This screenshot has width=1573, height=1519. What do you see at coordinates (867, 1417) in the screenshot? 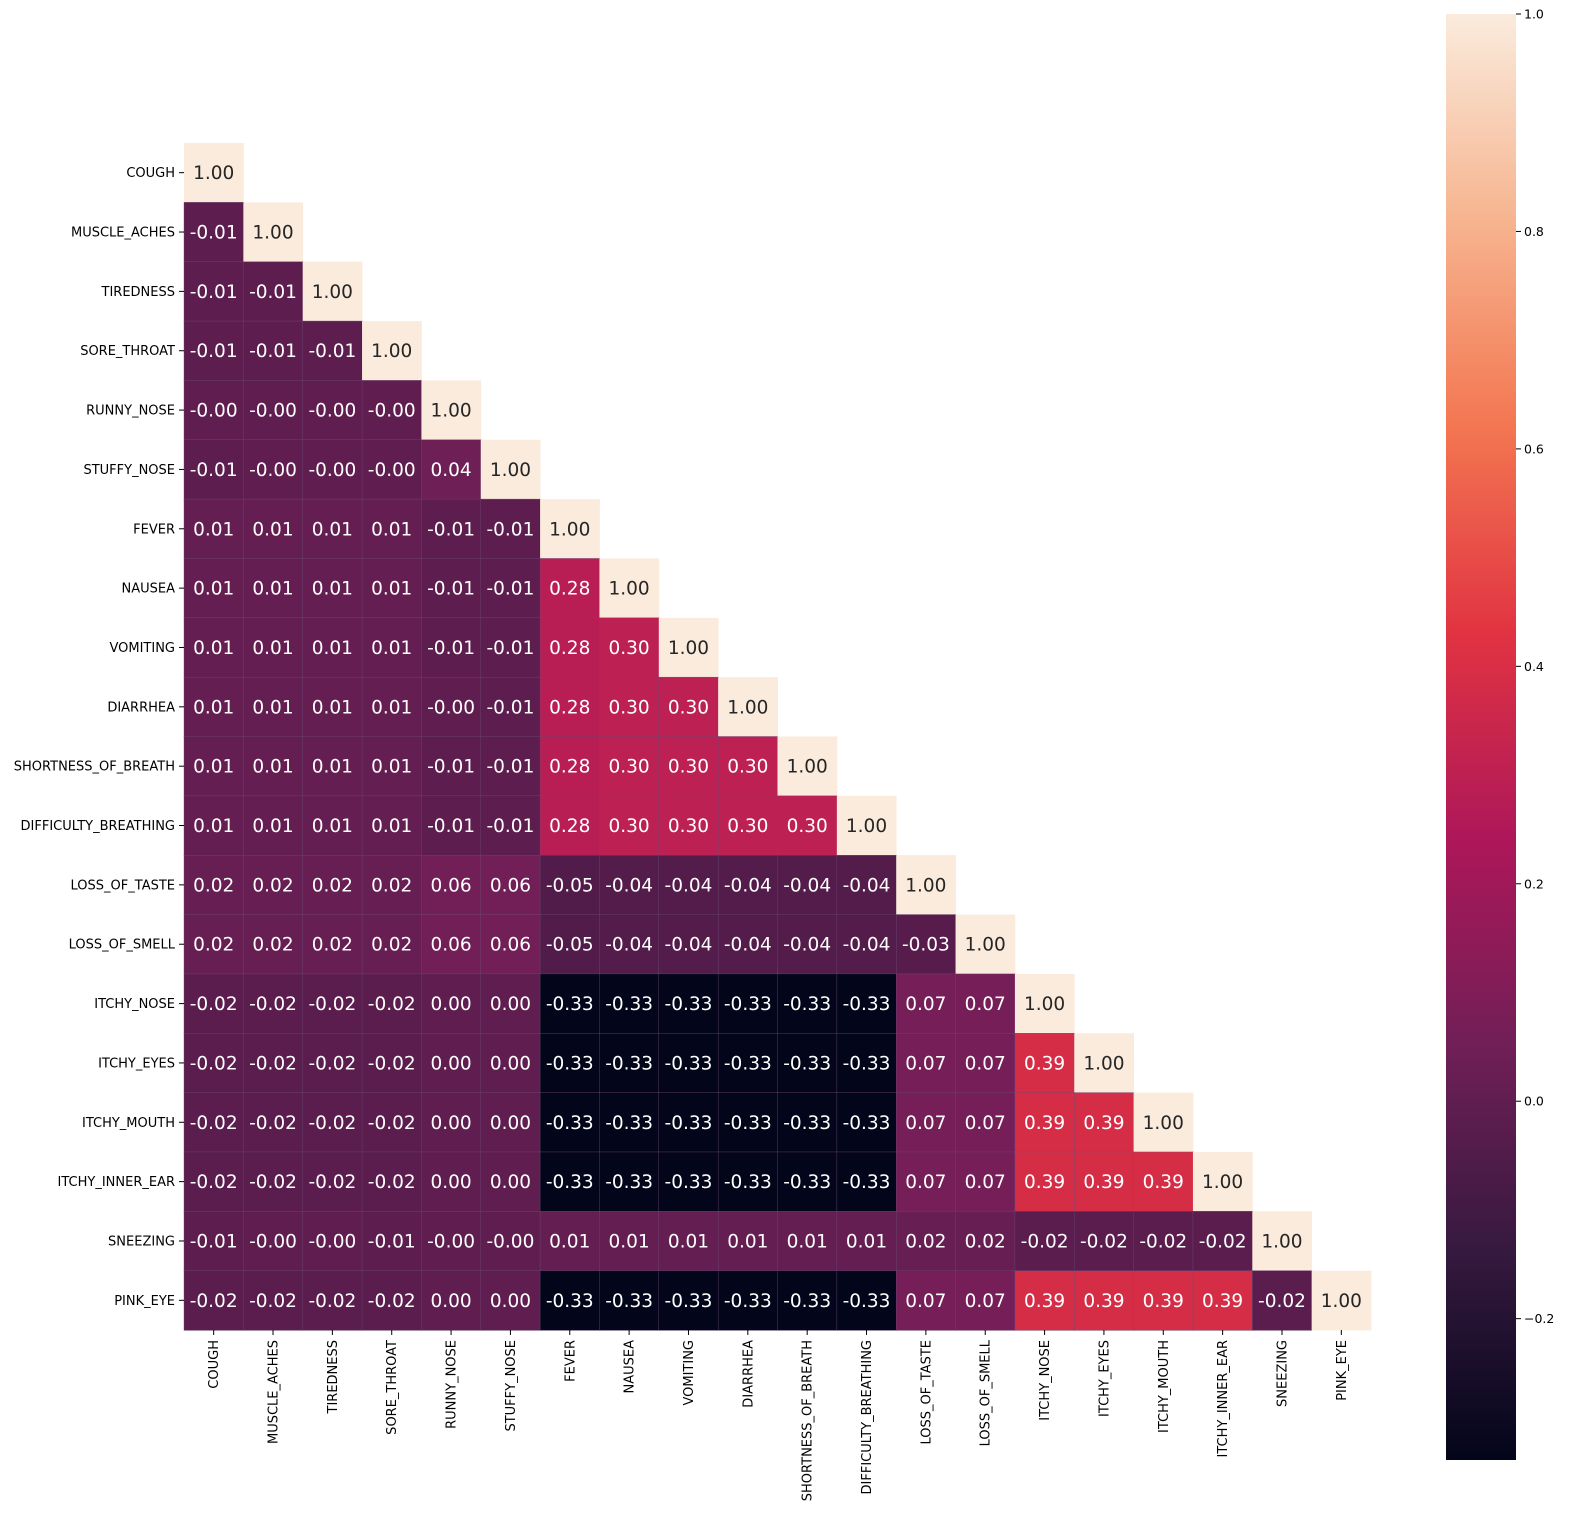
I see `x-axis-label: DIFFICULTY_BREATHING` at bounding box center [867, 1417].